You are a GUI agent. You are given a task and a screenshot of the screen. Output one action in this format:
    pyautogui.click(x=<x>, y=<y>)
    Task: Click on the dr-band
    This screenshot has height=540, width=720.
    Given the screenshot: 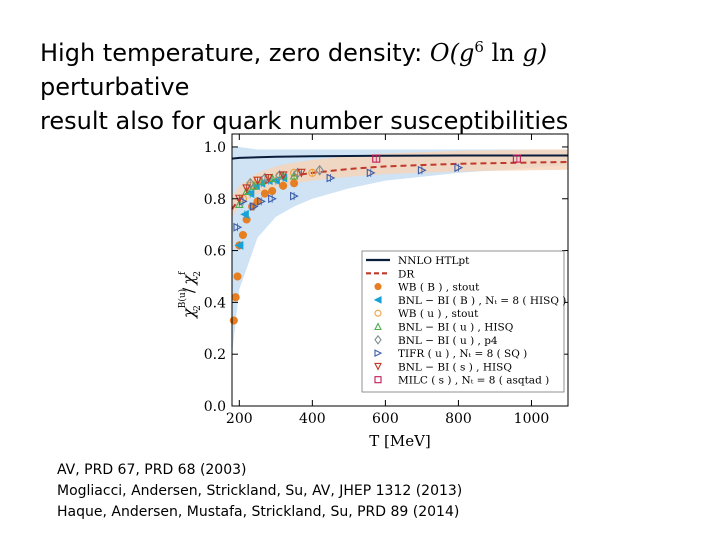 What is the action you would take?
    pyautogui.click(x=400, y=183)
    